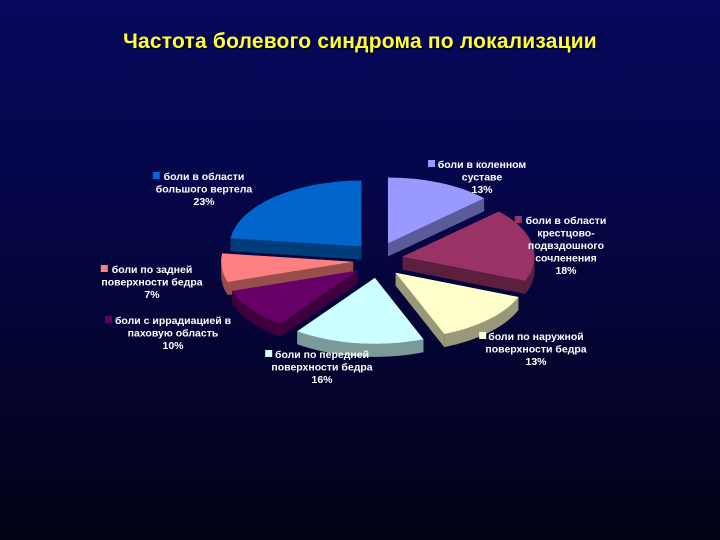 The width and height of the screenshot is (720, 540). I want to click on data-label-line: сочленения, so click(566, 259).